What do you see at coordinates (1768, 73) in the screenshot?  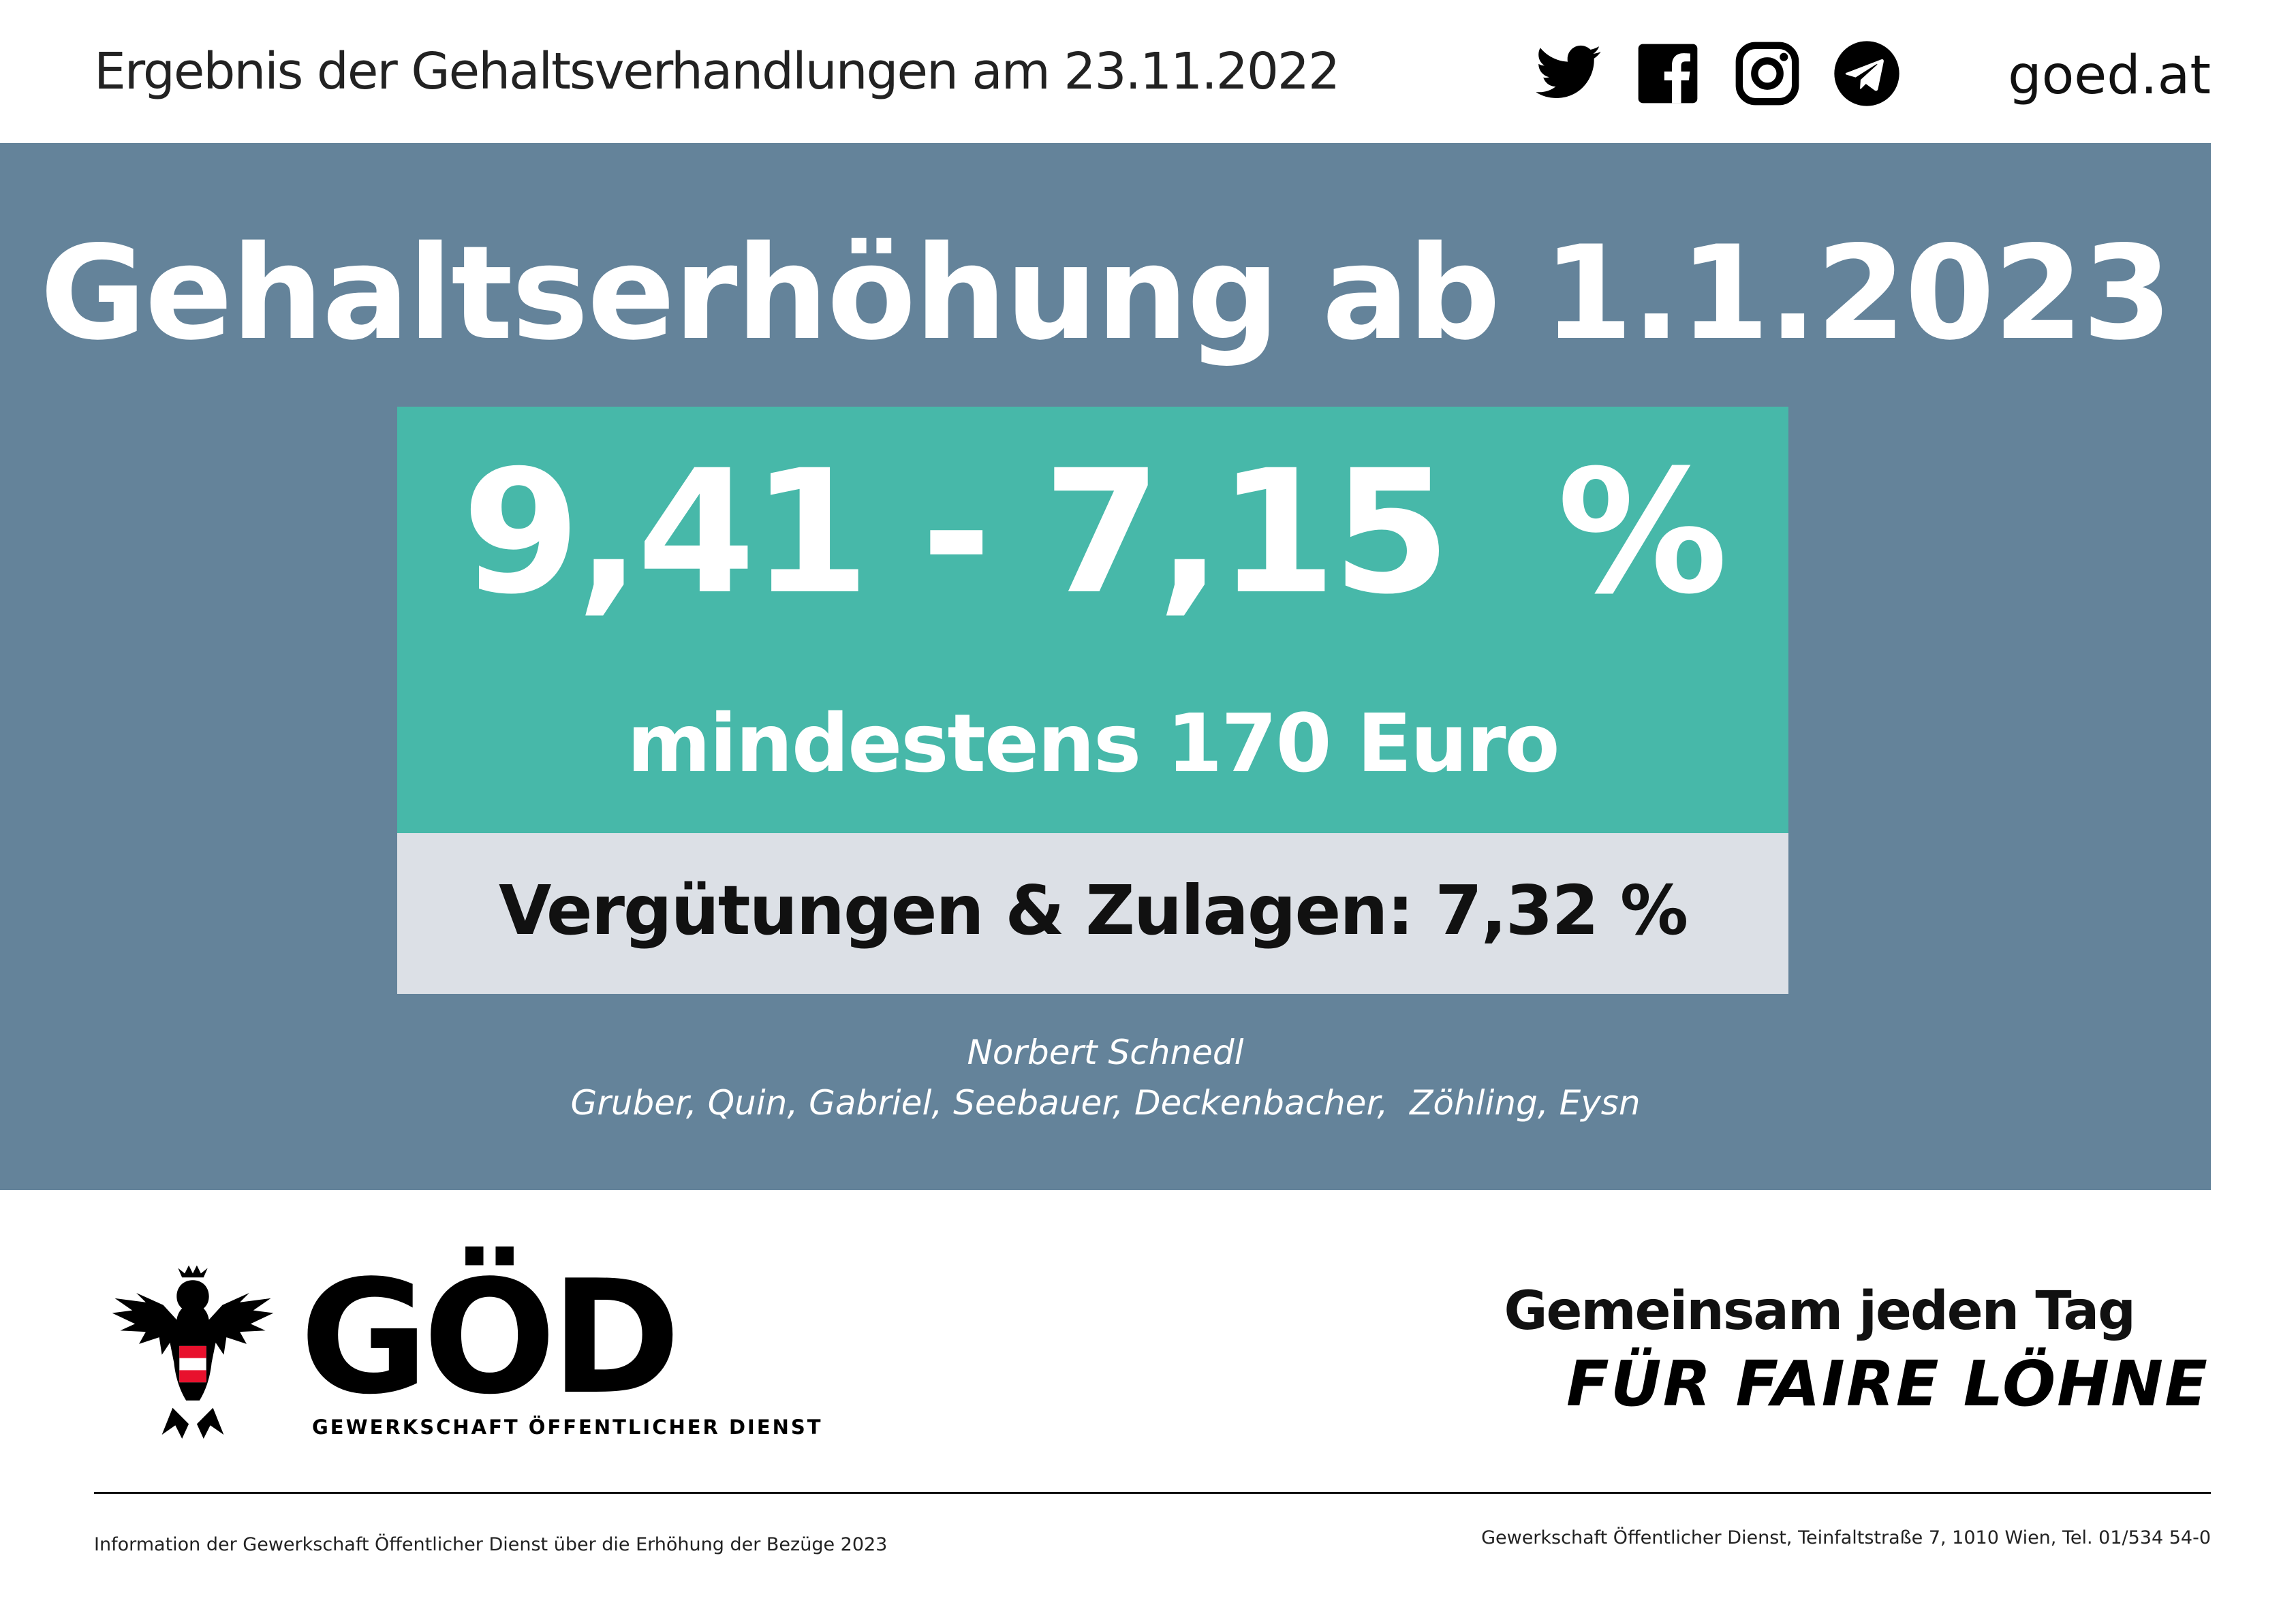 I see `instagram-icon` at bounding box center [1768, 73].